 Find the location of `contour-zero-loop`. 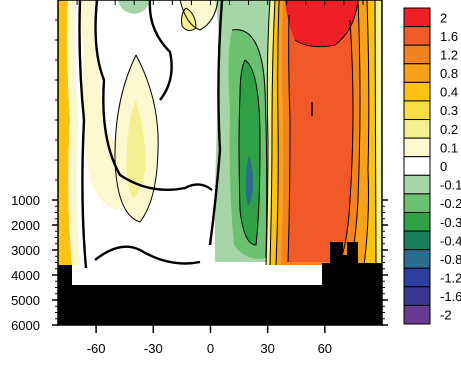

contour-zero-loop is located at coordinates (153, 95).